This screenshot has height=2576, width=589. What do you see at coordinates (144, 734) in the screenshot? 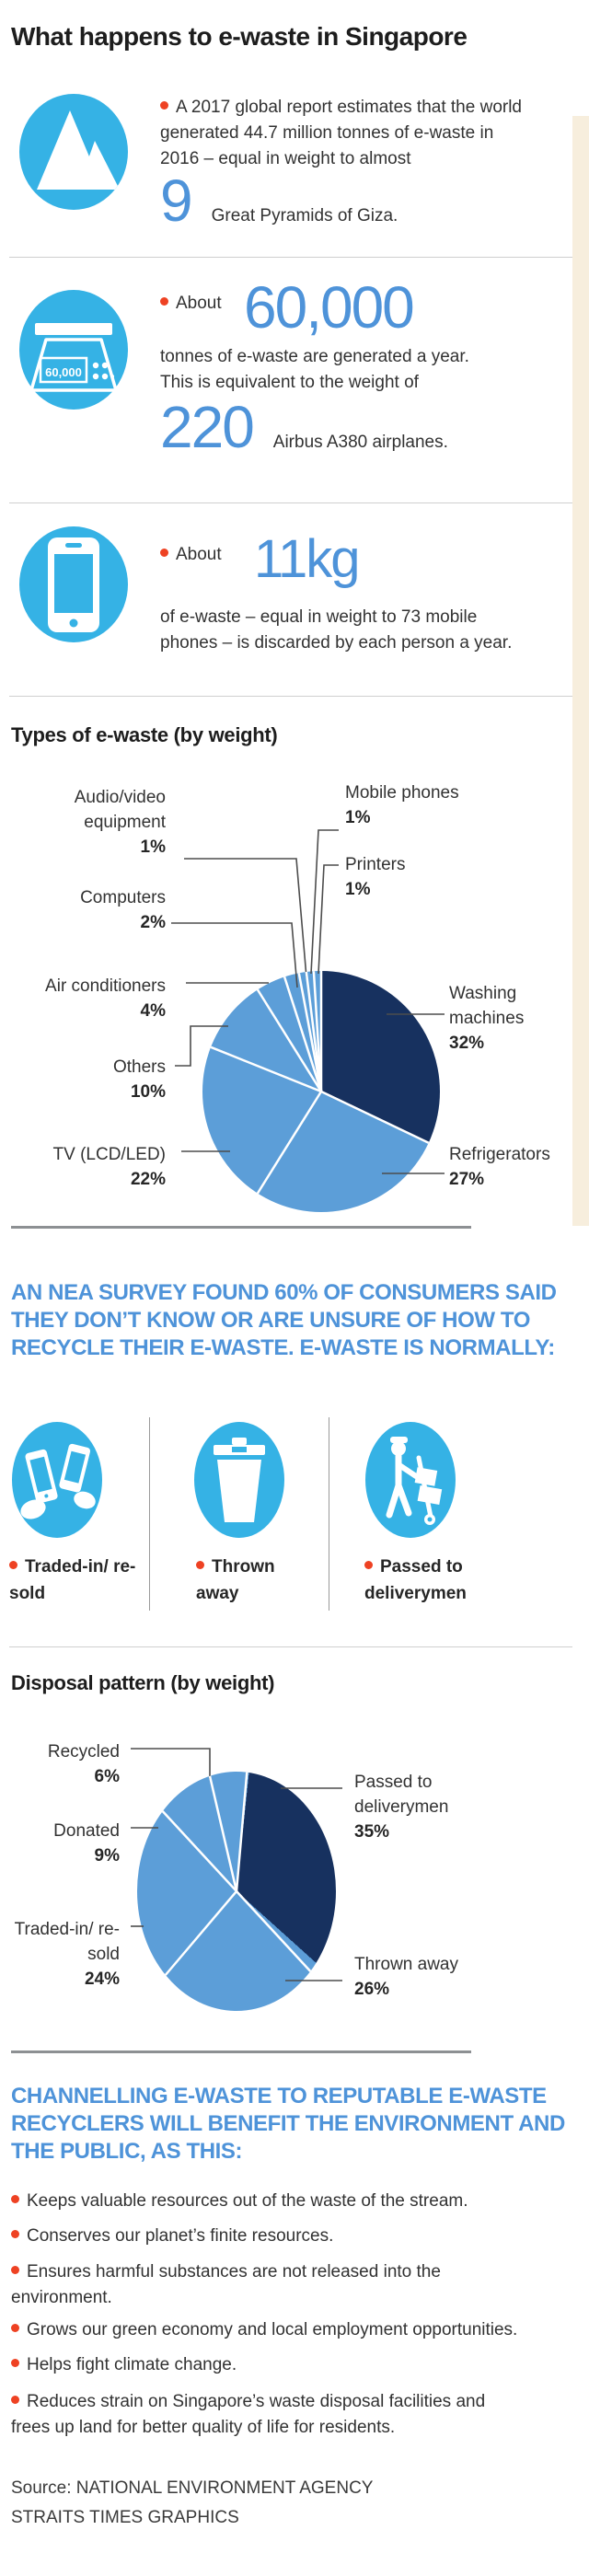
I see `chart-title-types: Types of e-waste (by weight)` at bounding box center [144, 734].